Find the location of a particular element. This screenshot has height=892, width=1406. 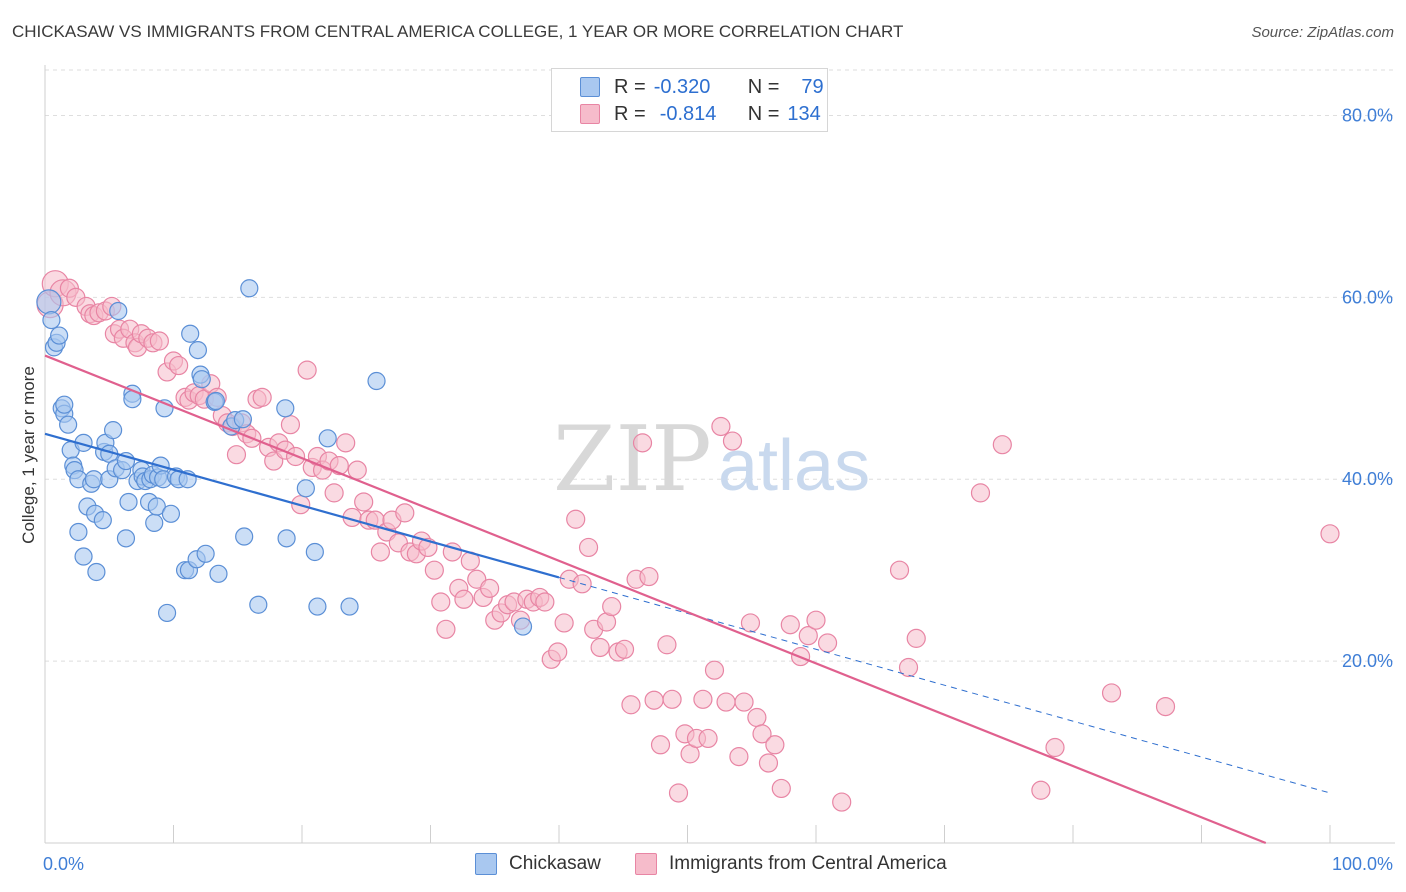

x-tick-label: 100.0% is located at coordinates (1362, 864).